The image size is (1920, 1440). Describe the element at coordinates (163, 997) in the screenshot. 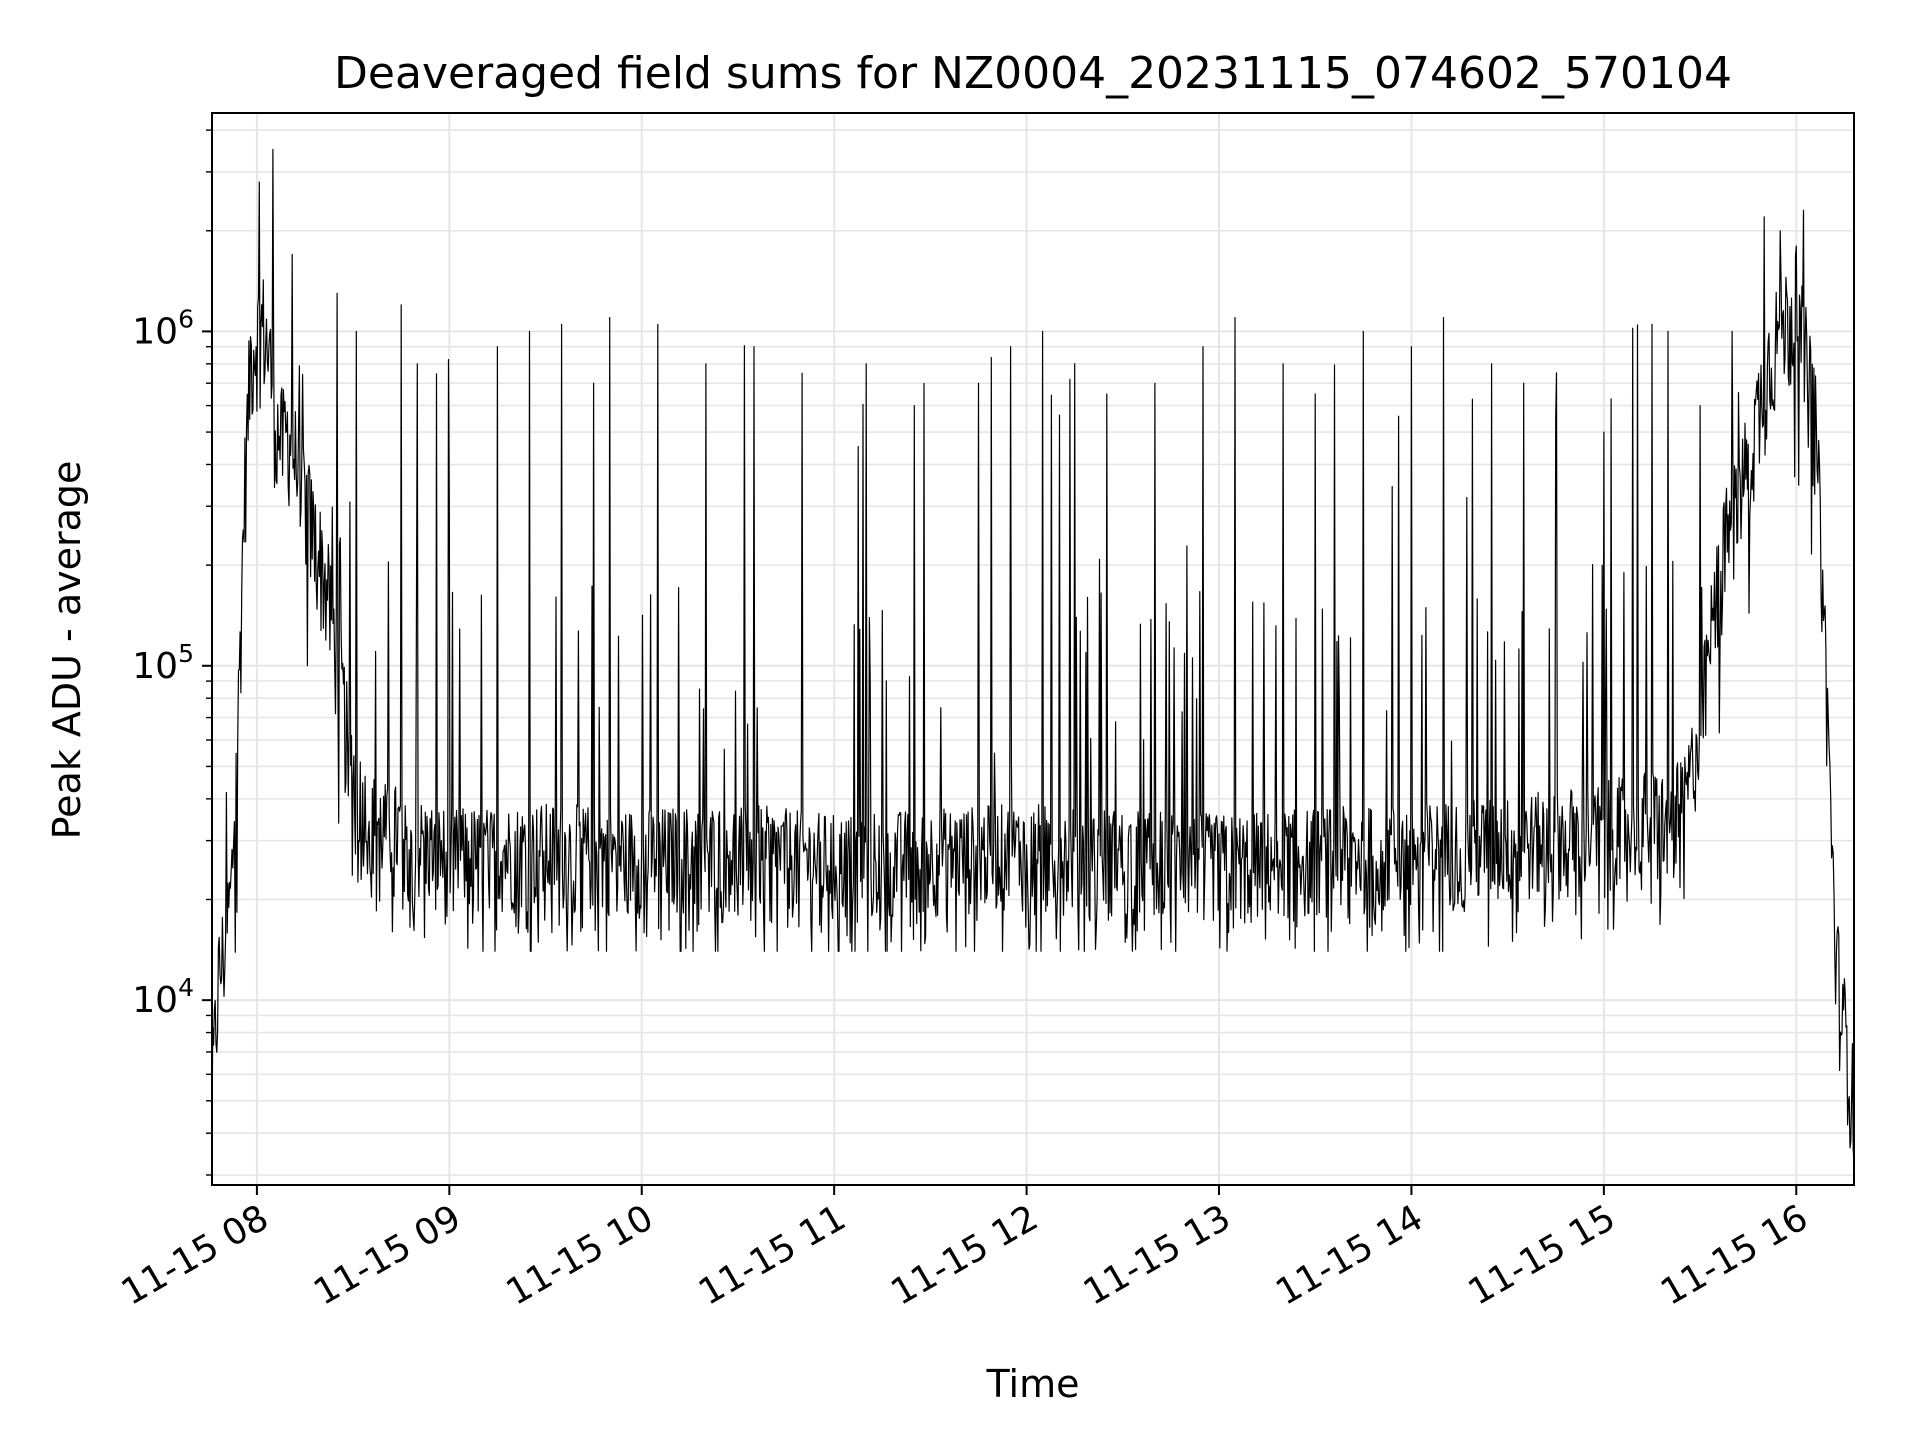

I see `y-tick-label: 10⁴` at that location.